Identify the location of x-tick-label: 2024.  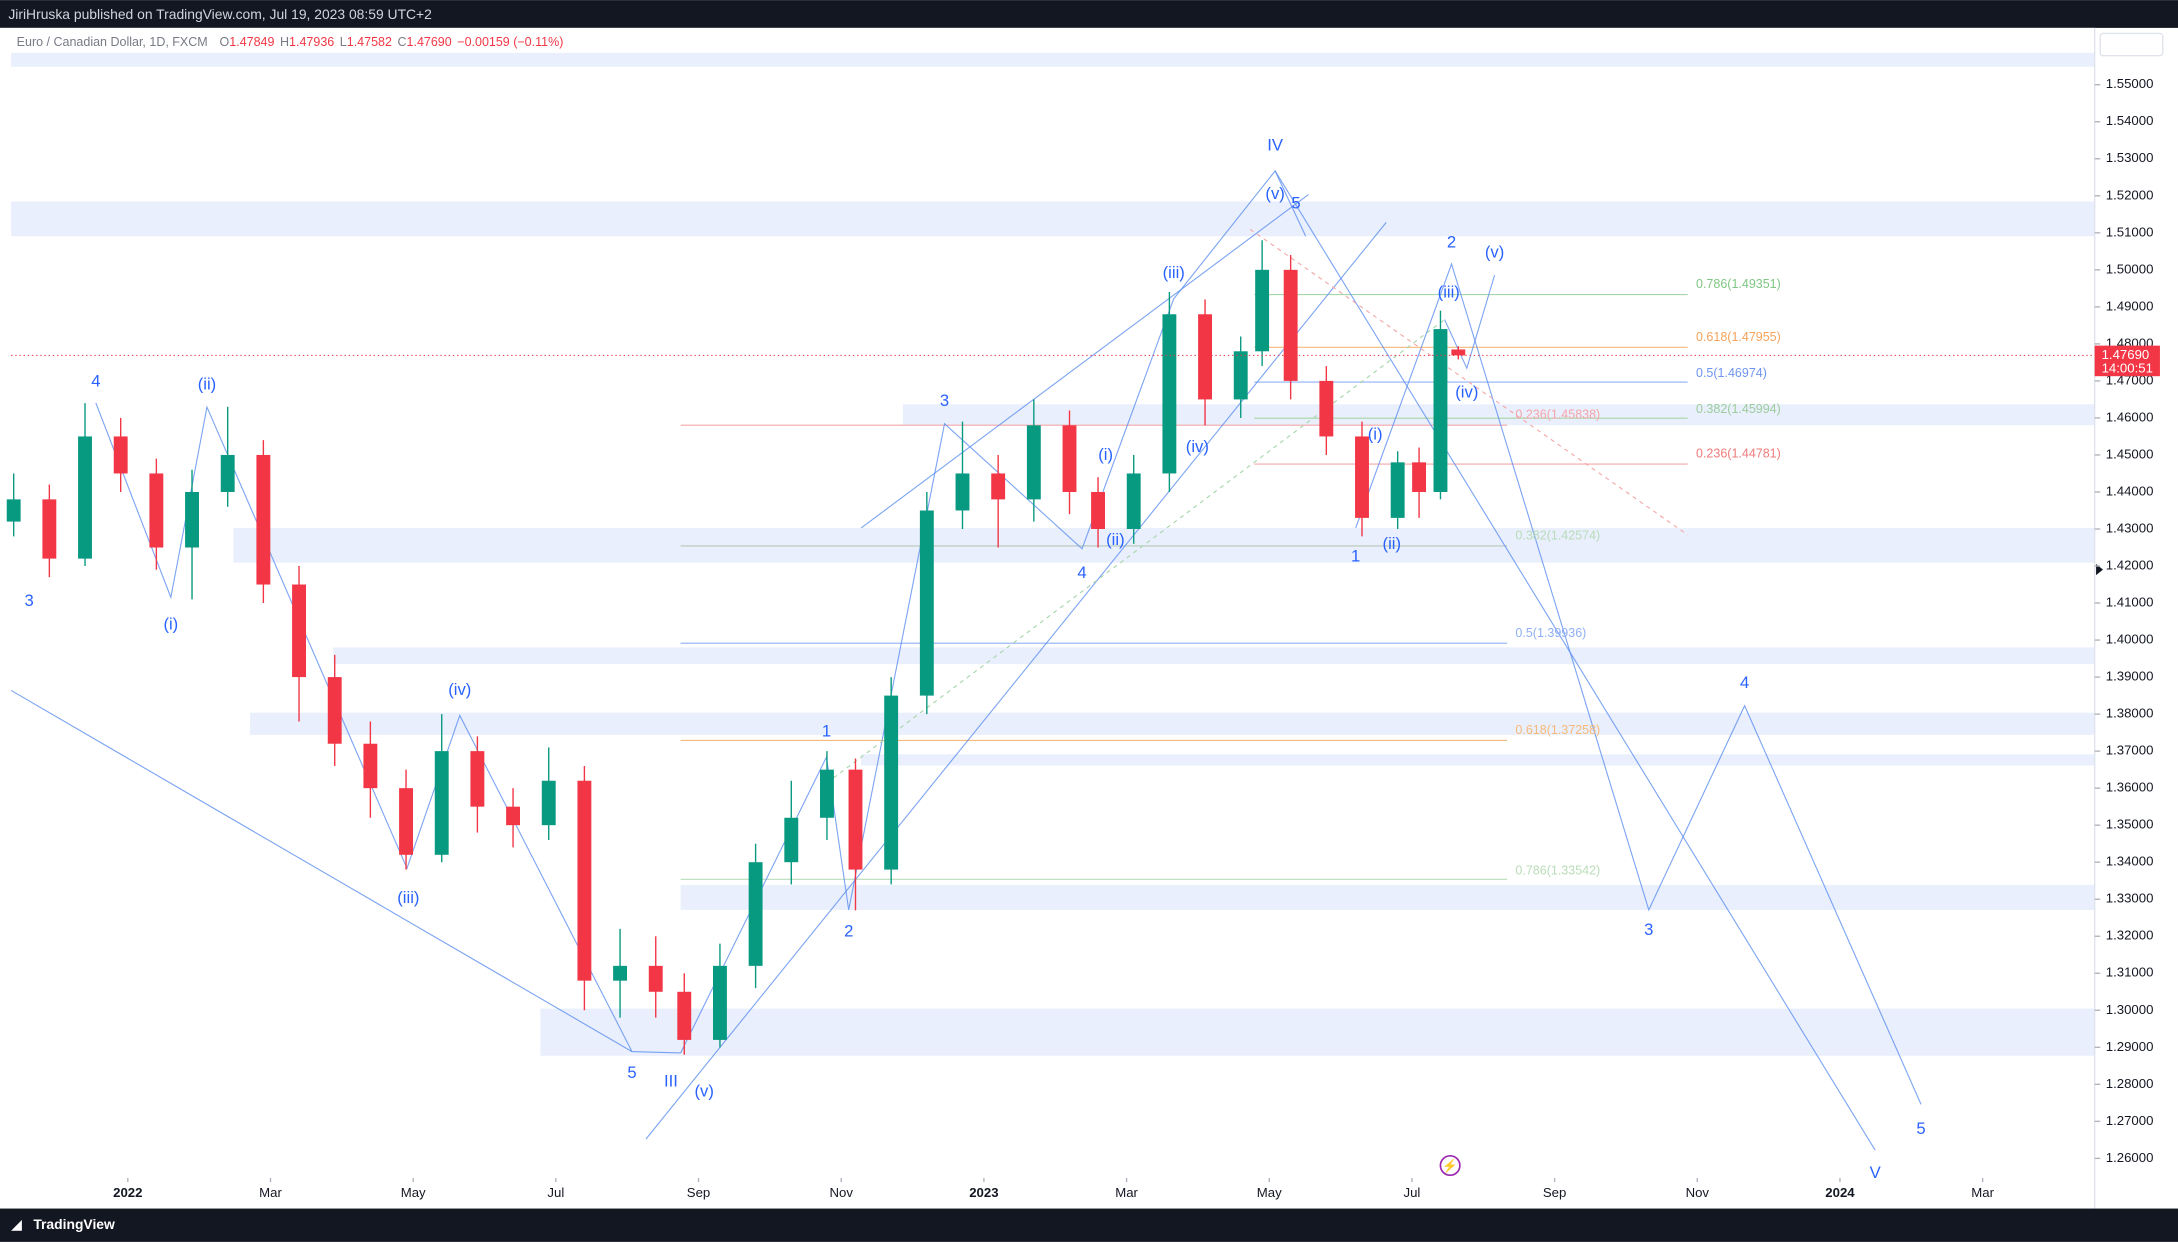
(1840, 1192).